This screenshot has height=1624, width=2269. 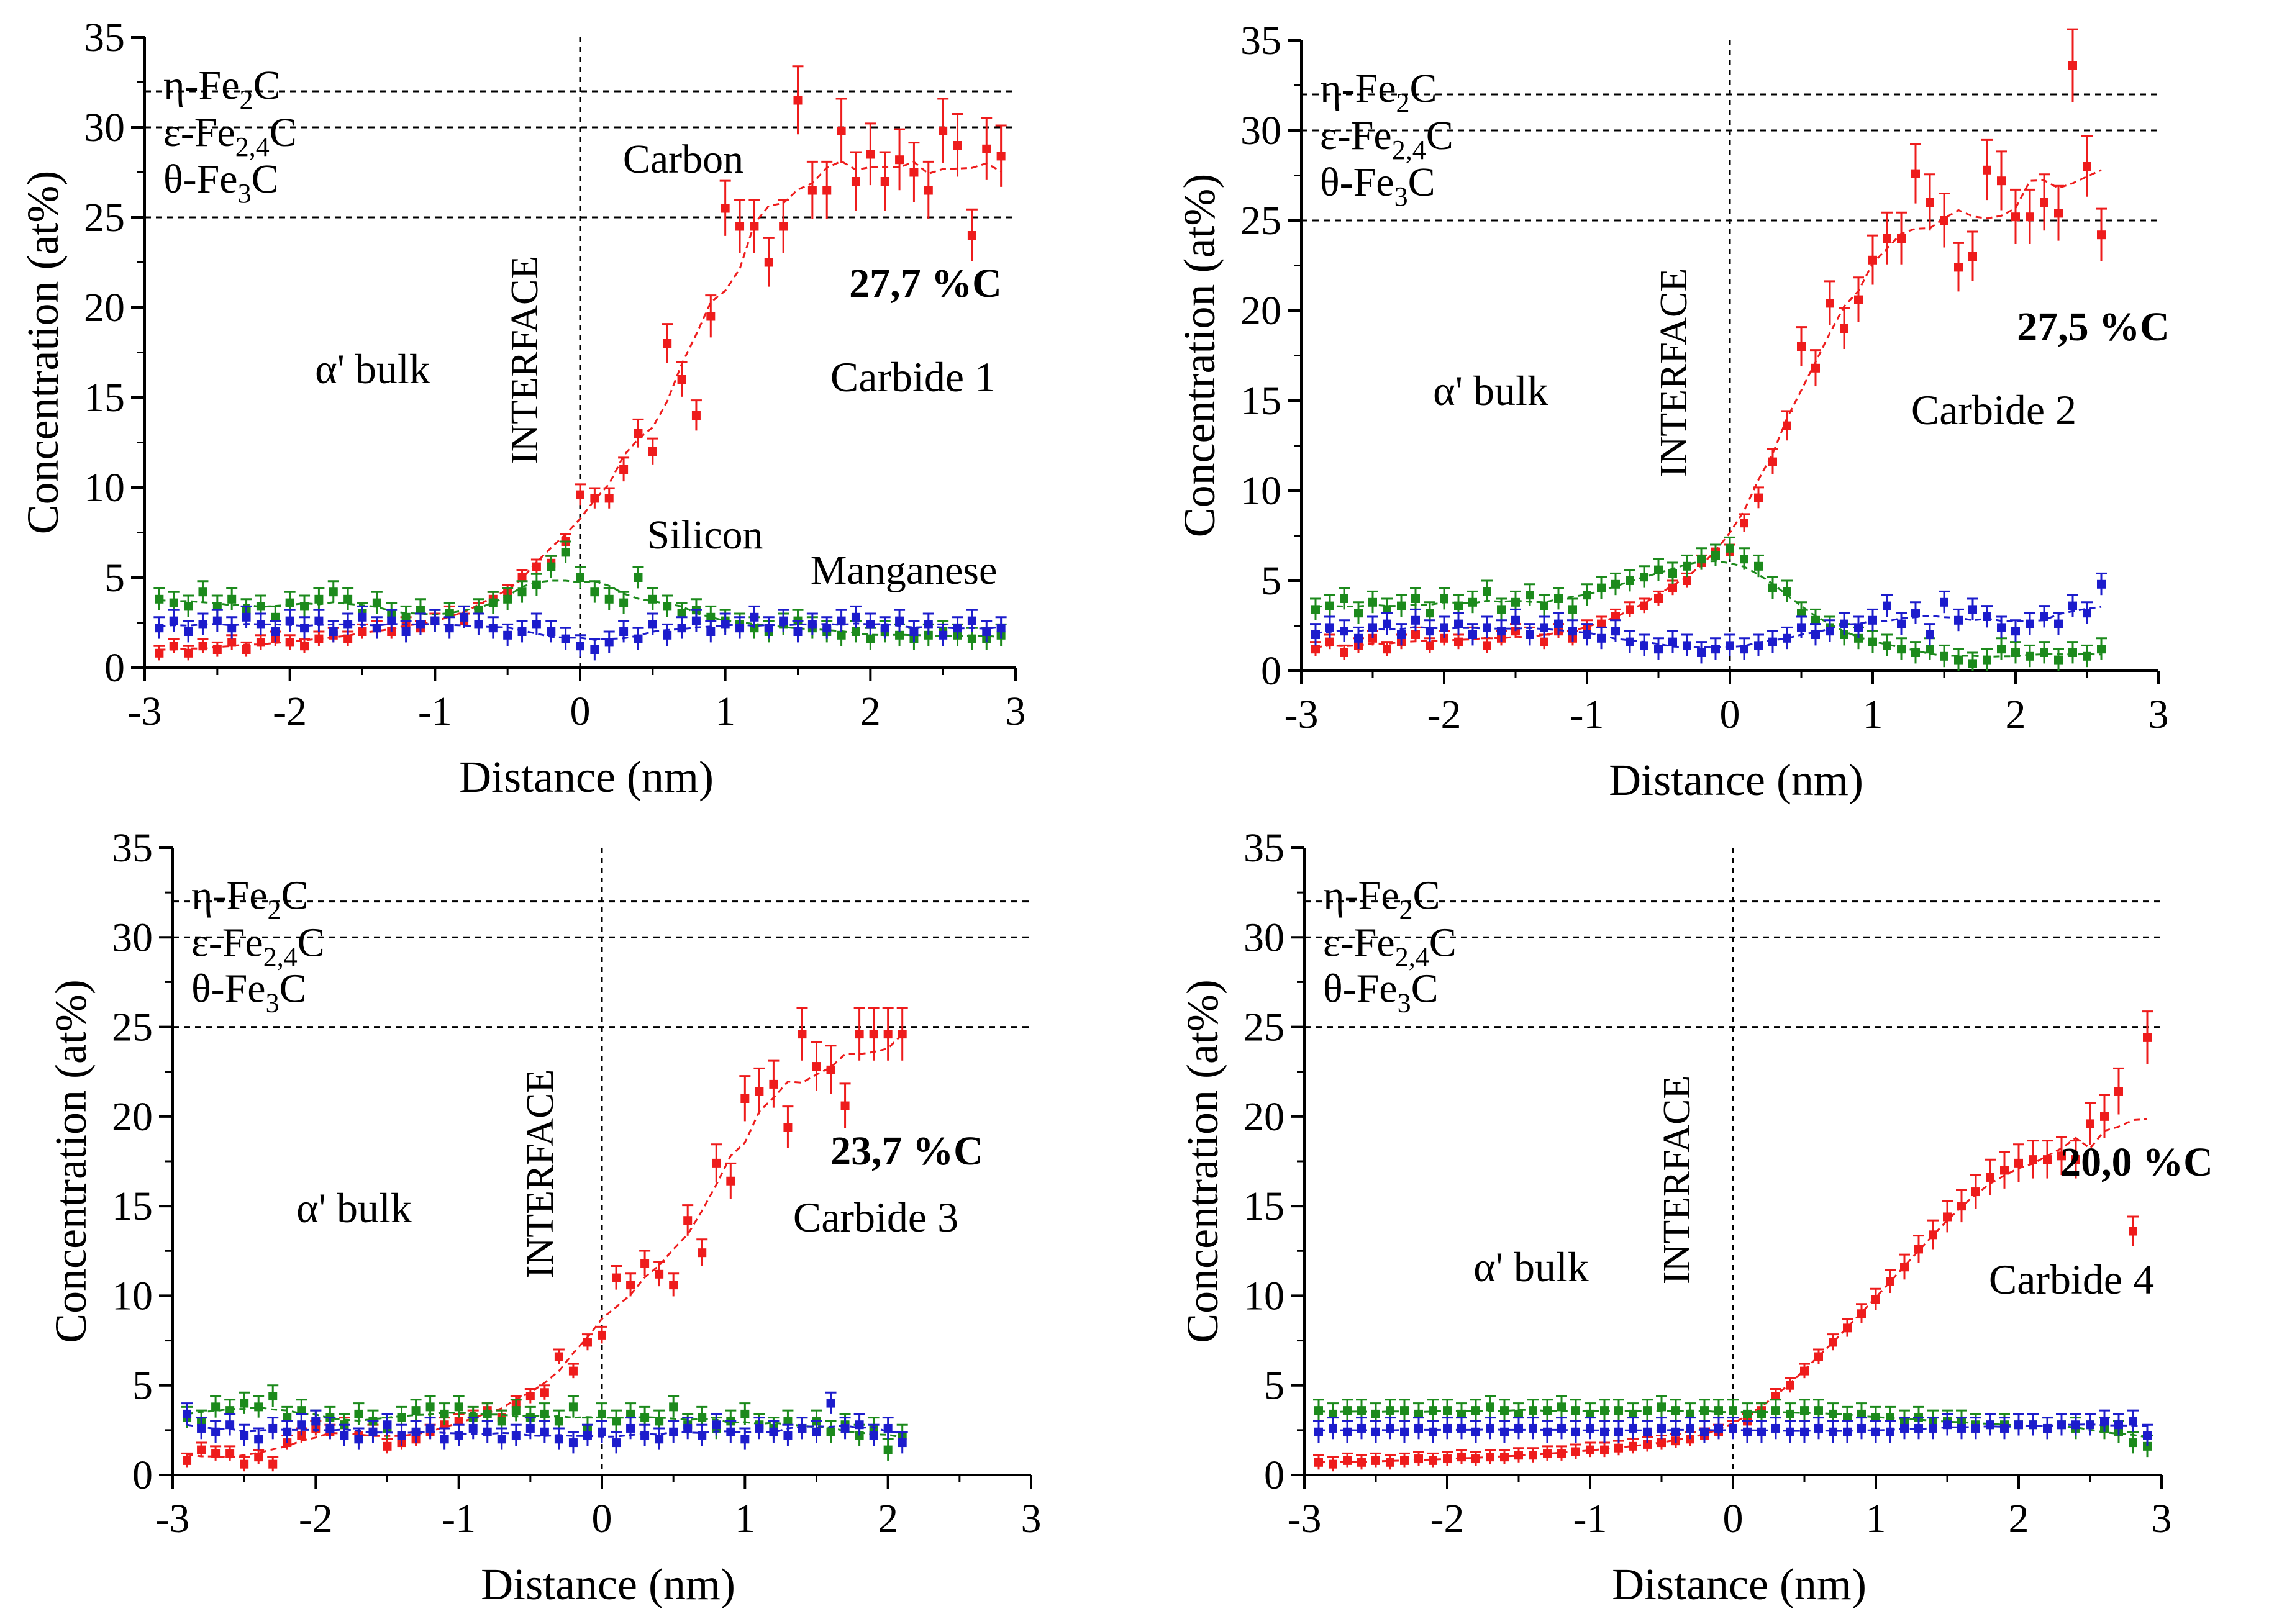 What do you see at coordinates (43, 353) in the screenshot?
I see `y-axis-title: Concentration (at%)` at bounding box center [43, 353].